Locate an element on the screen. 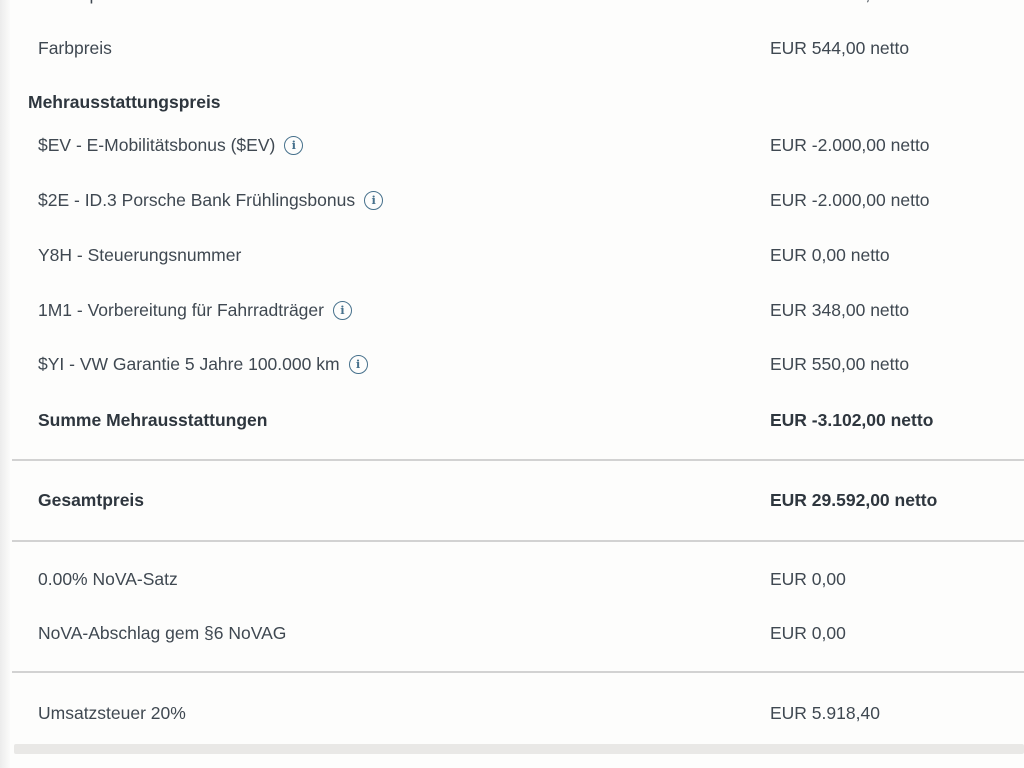 The width and height of the screenshot is (1024, 768). row-label: $EV - E-Mobilitätsbonus ($EV) is located at coordinates (157, 145).